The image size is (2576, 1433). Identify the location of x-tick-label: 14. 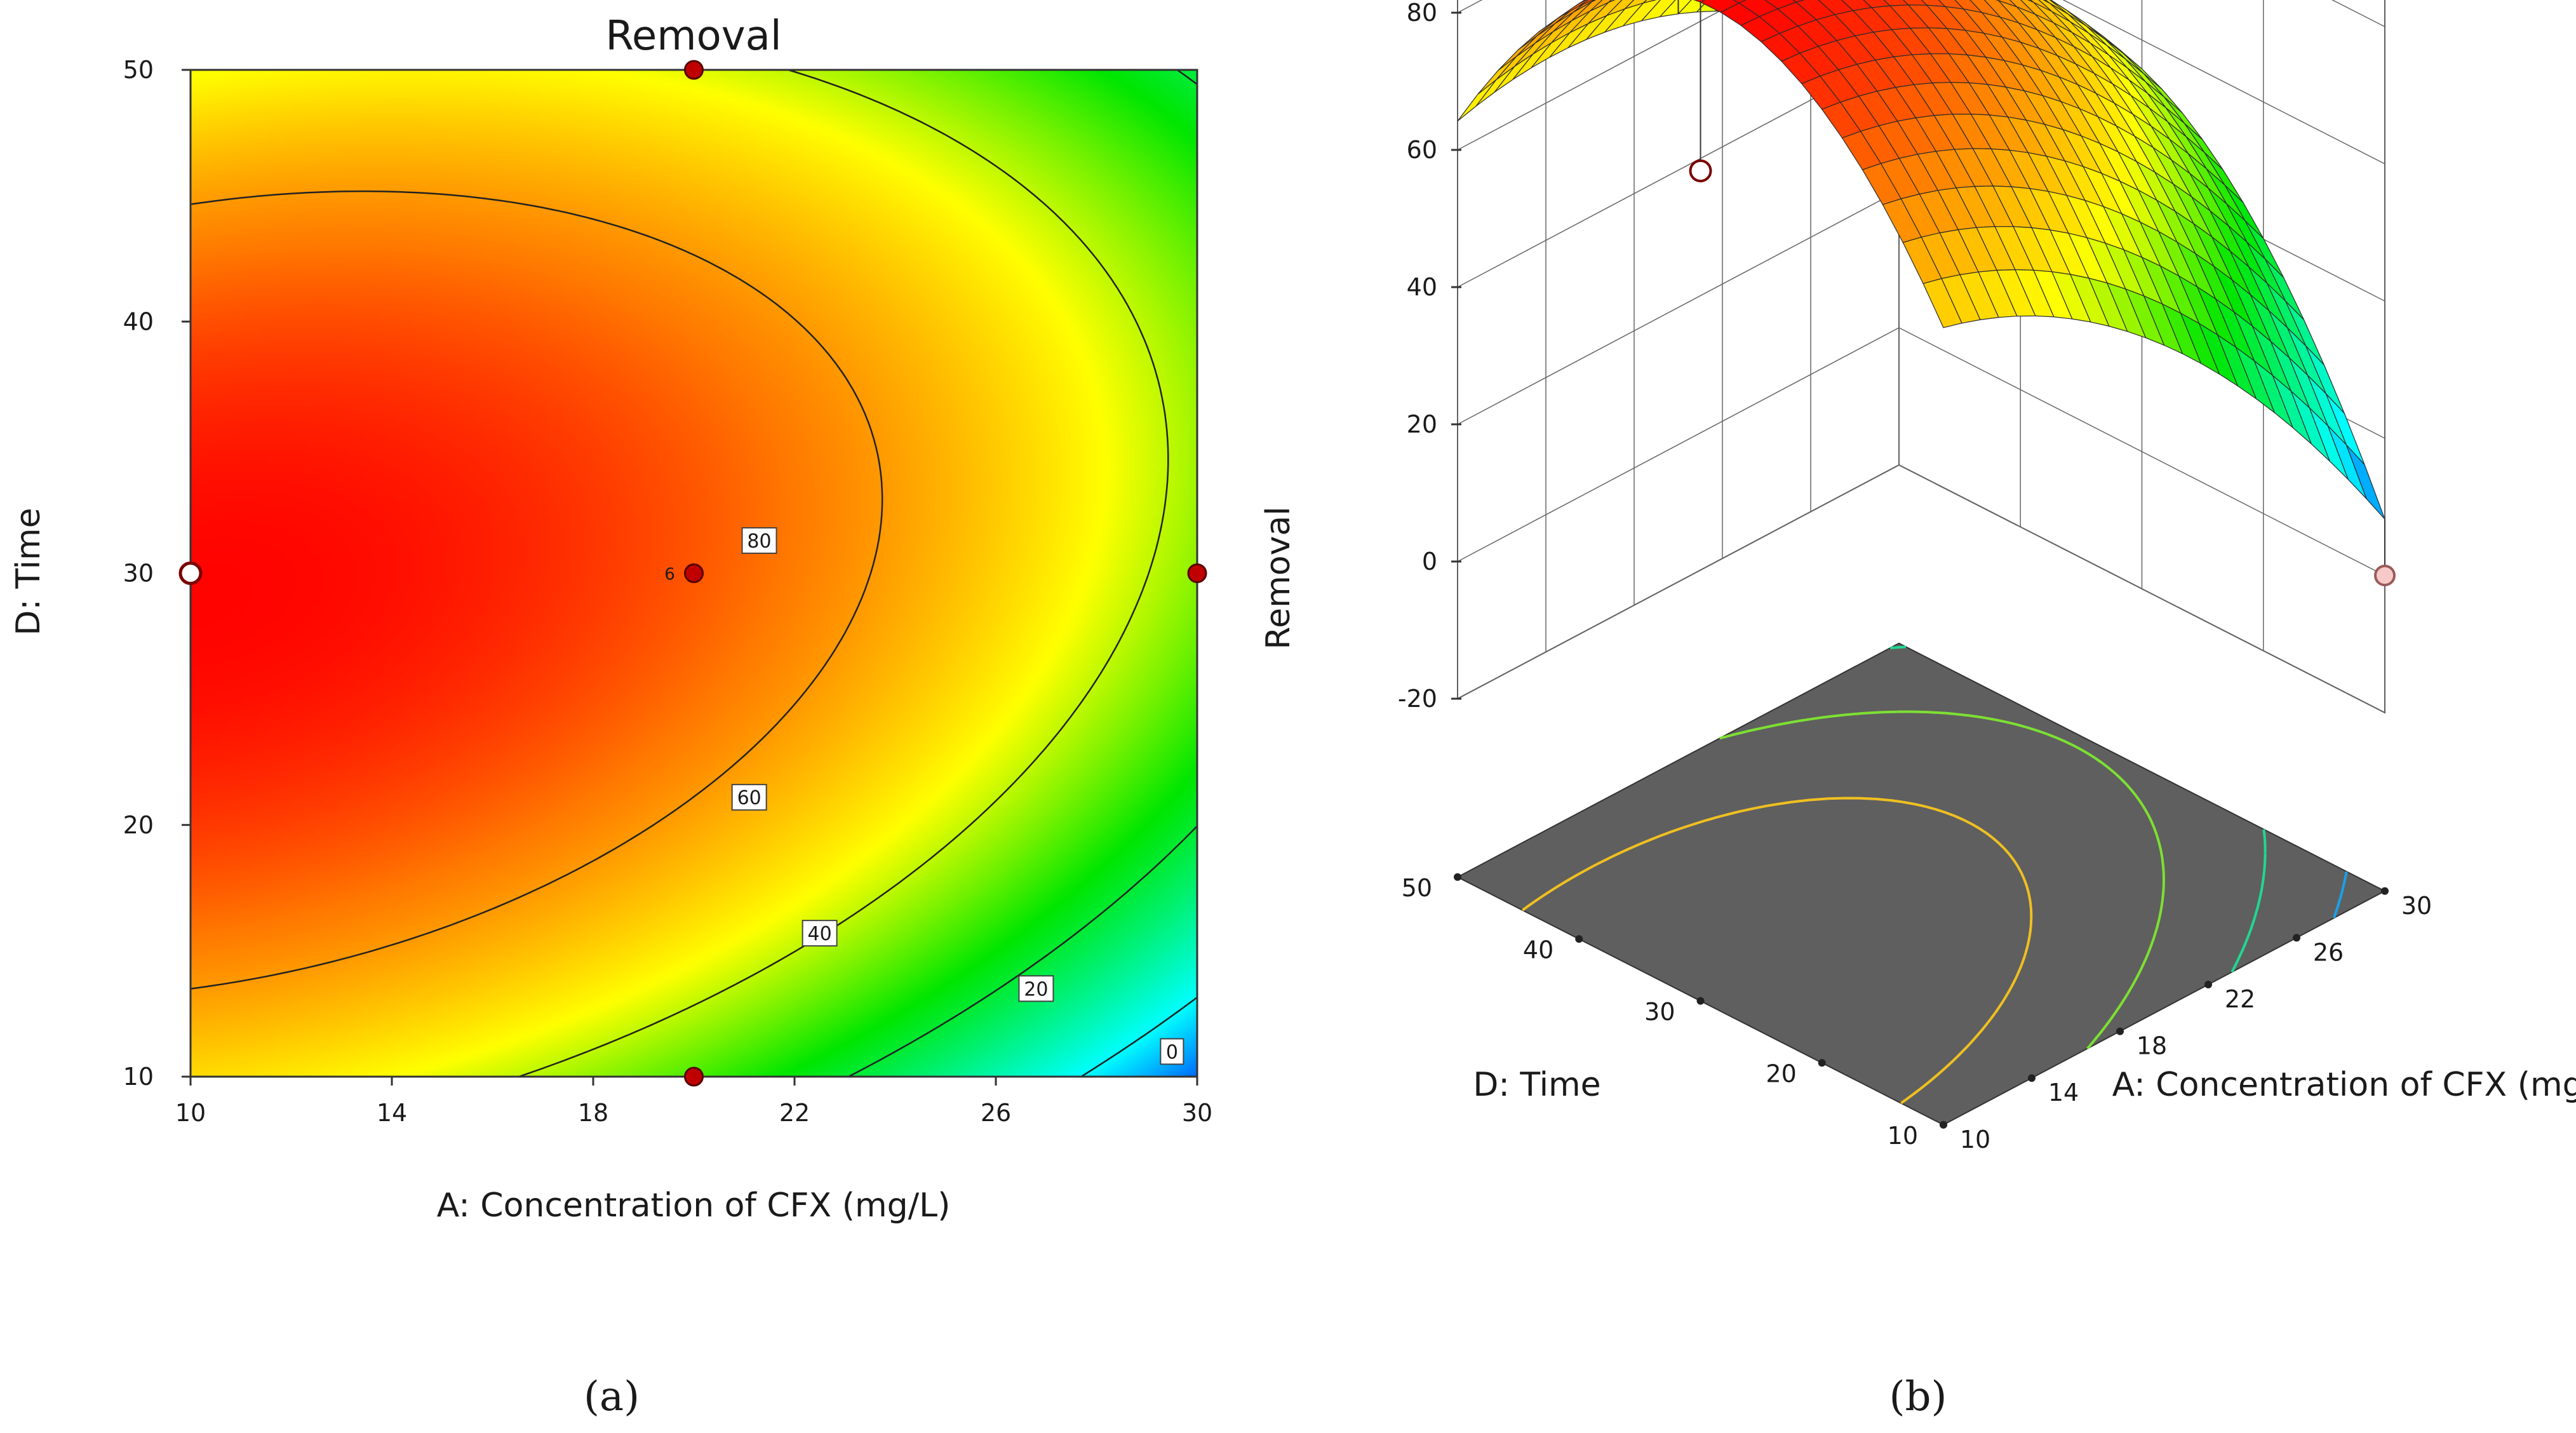
(392, 1113).